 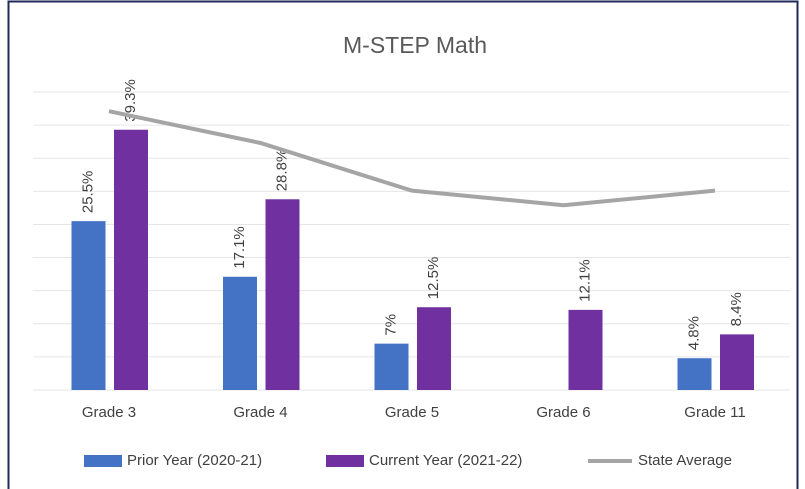 I want to click on data-label: 7%, so click(x=390, y=325).